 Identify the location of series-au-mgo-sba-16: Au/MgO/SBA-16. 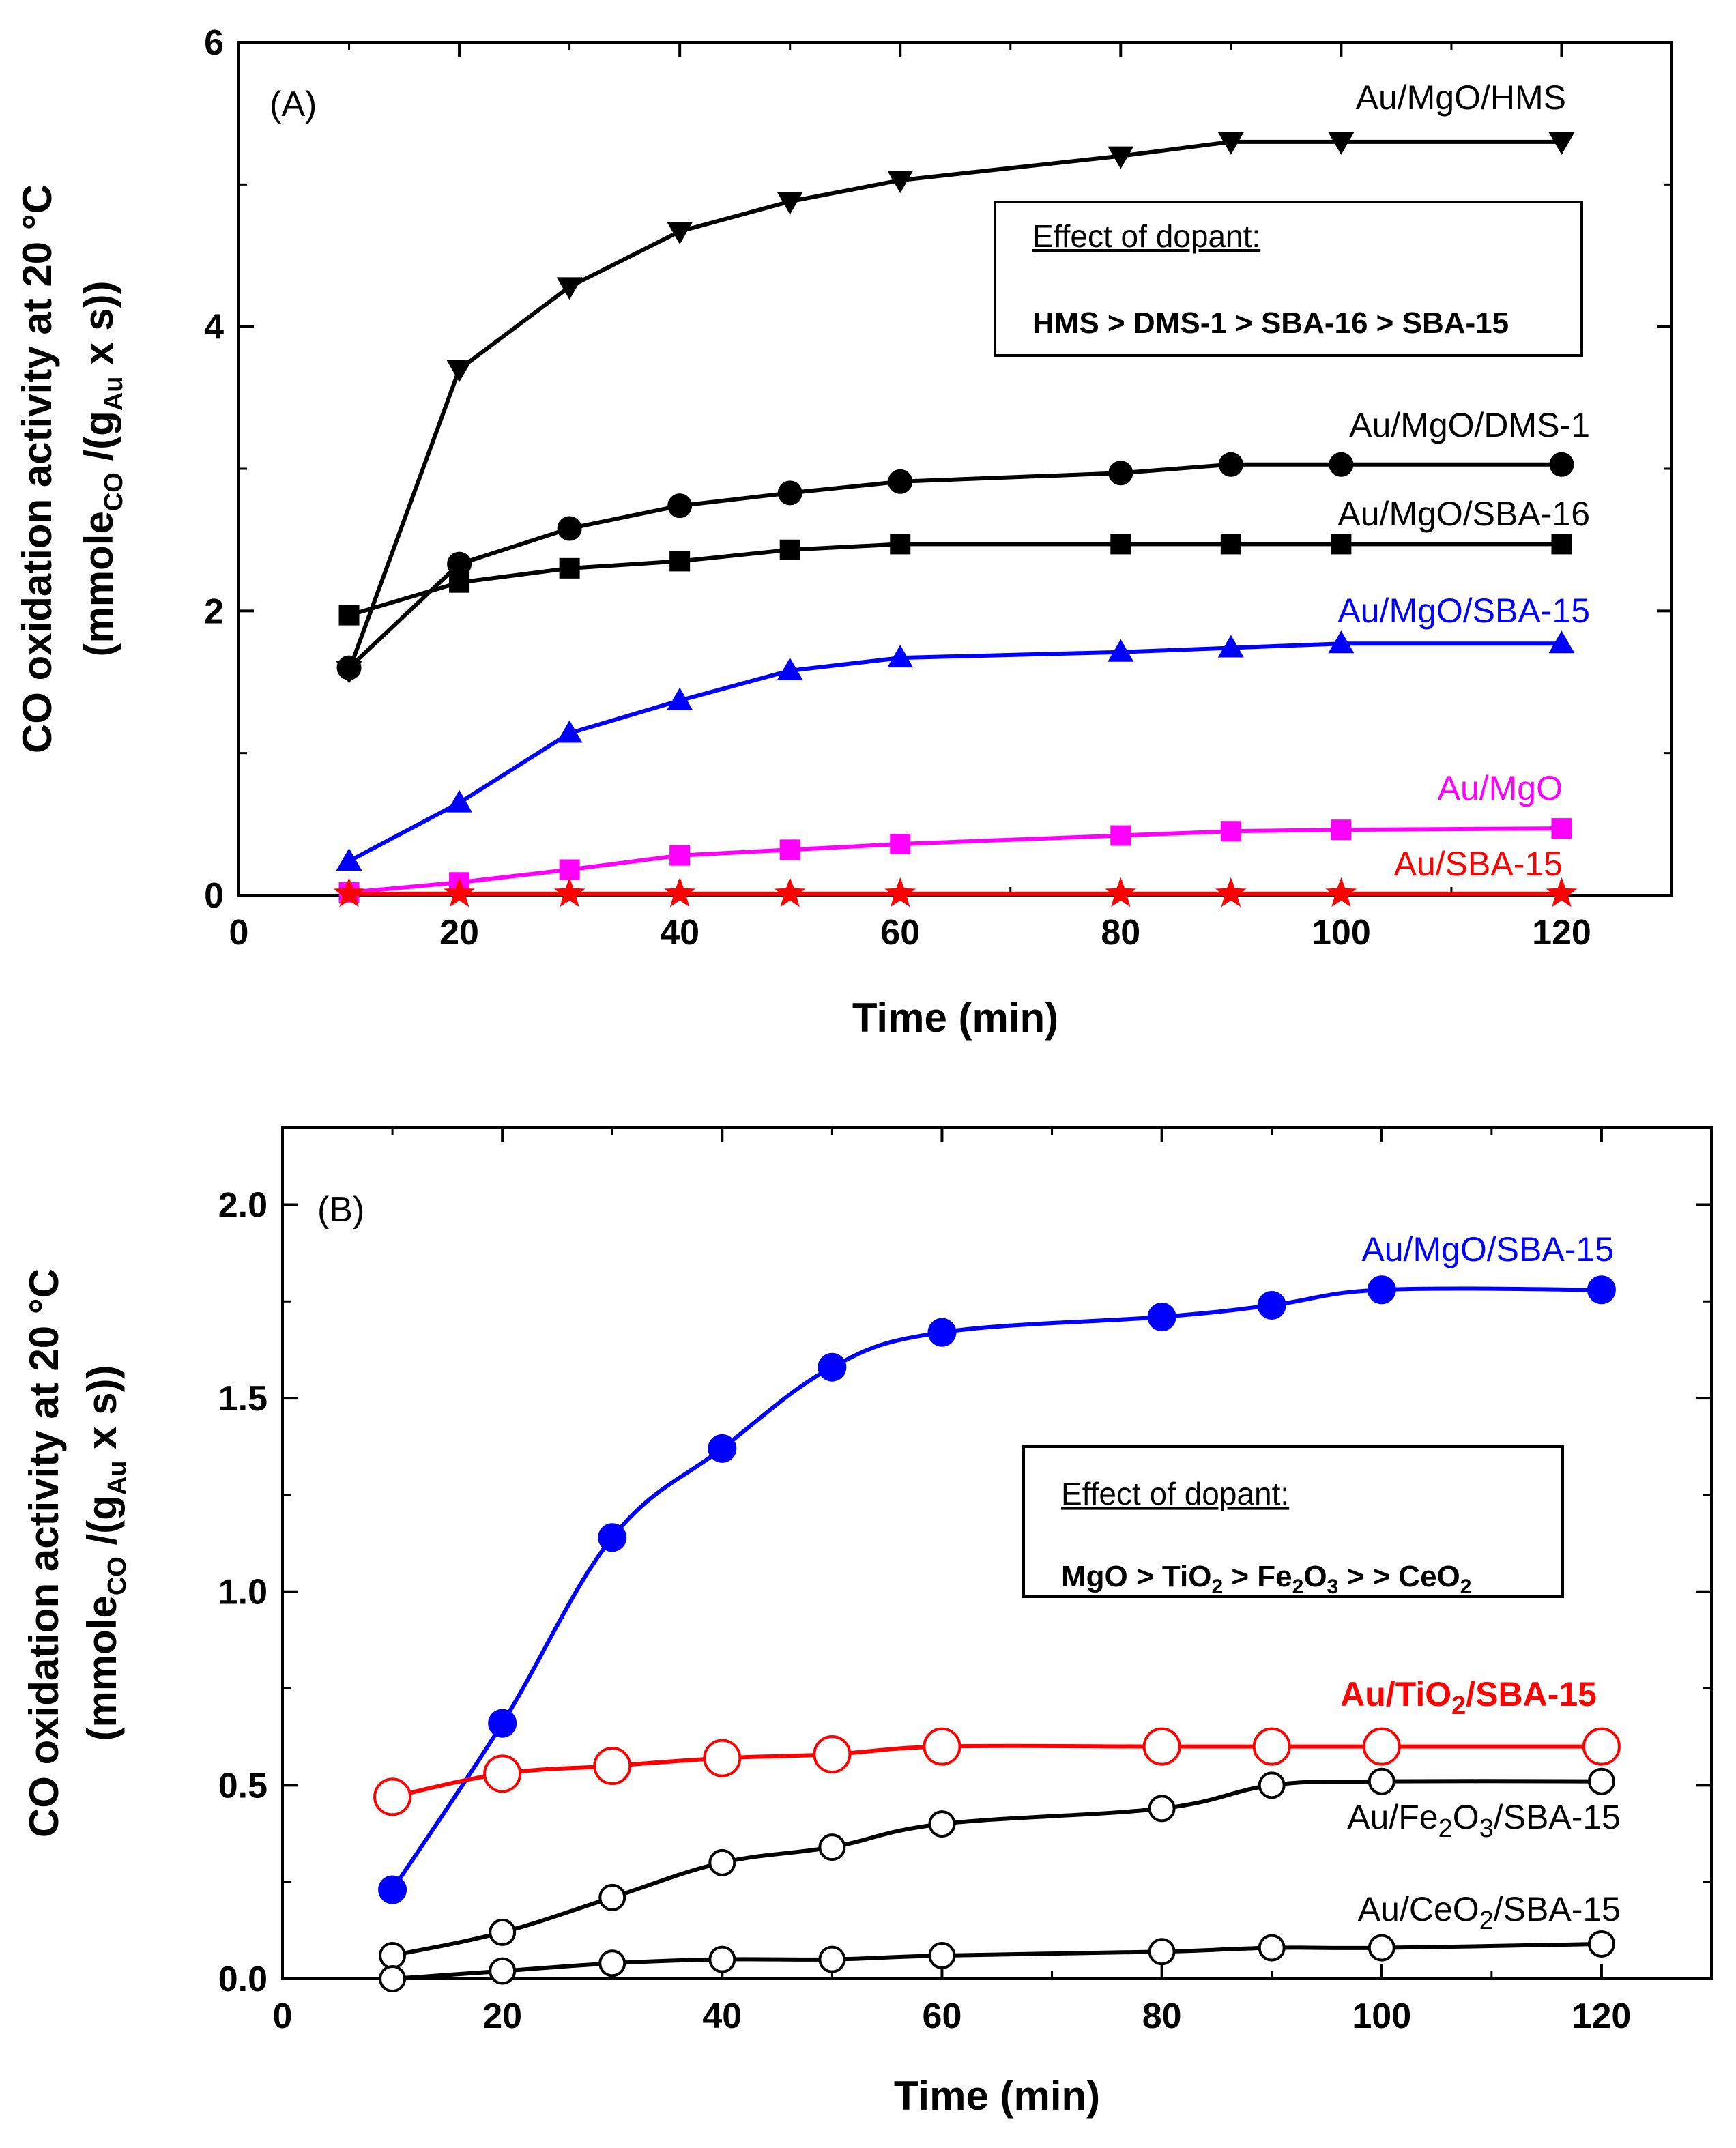
(964, 560).